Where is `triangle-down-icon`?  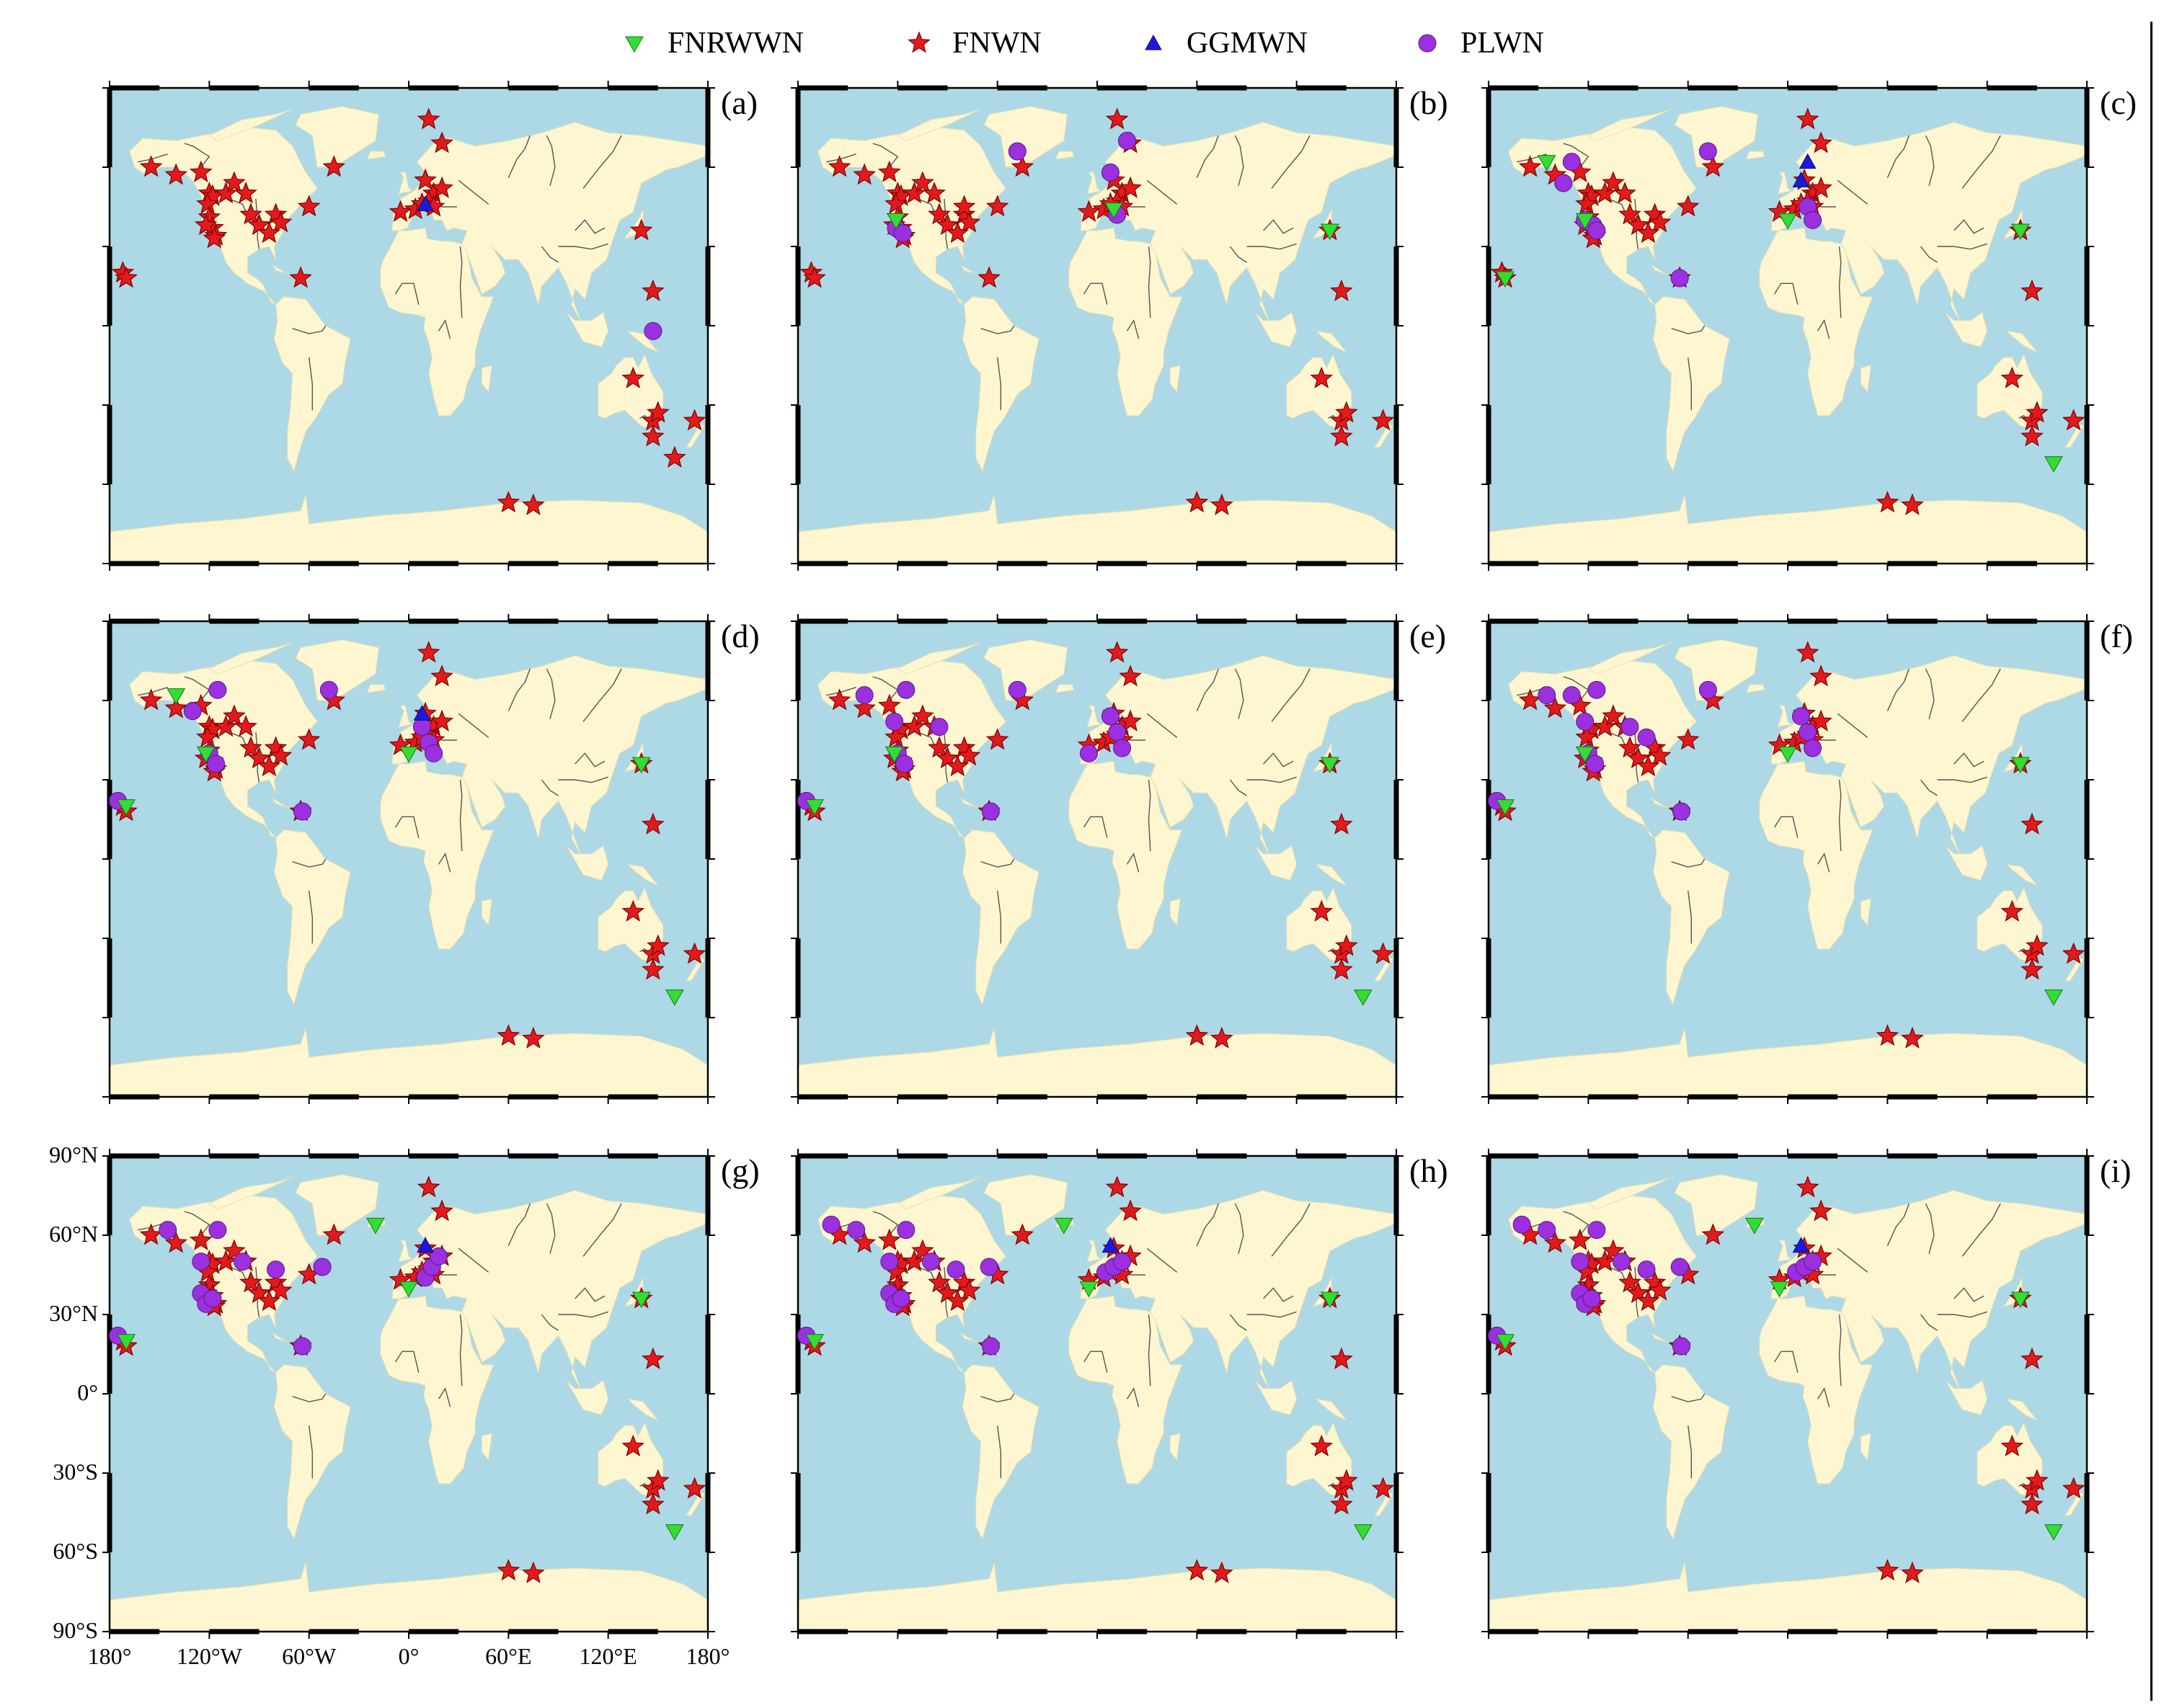 triangle-down-icon is located at coordinates (634, 44).